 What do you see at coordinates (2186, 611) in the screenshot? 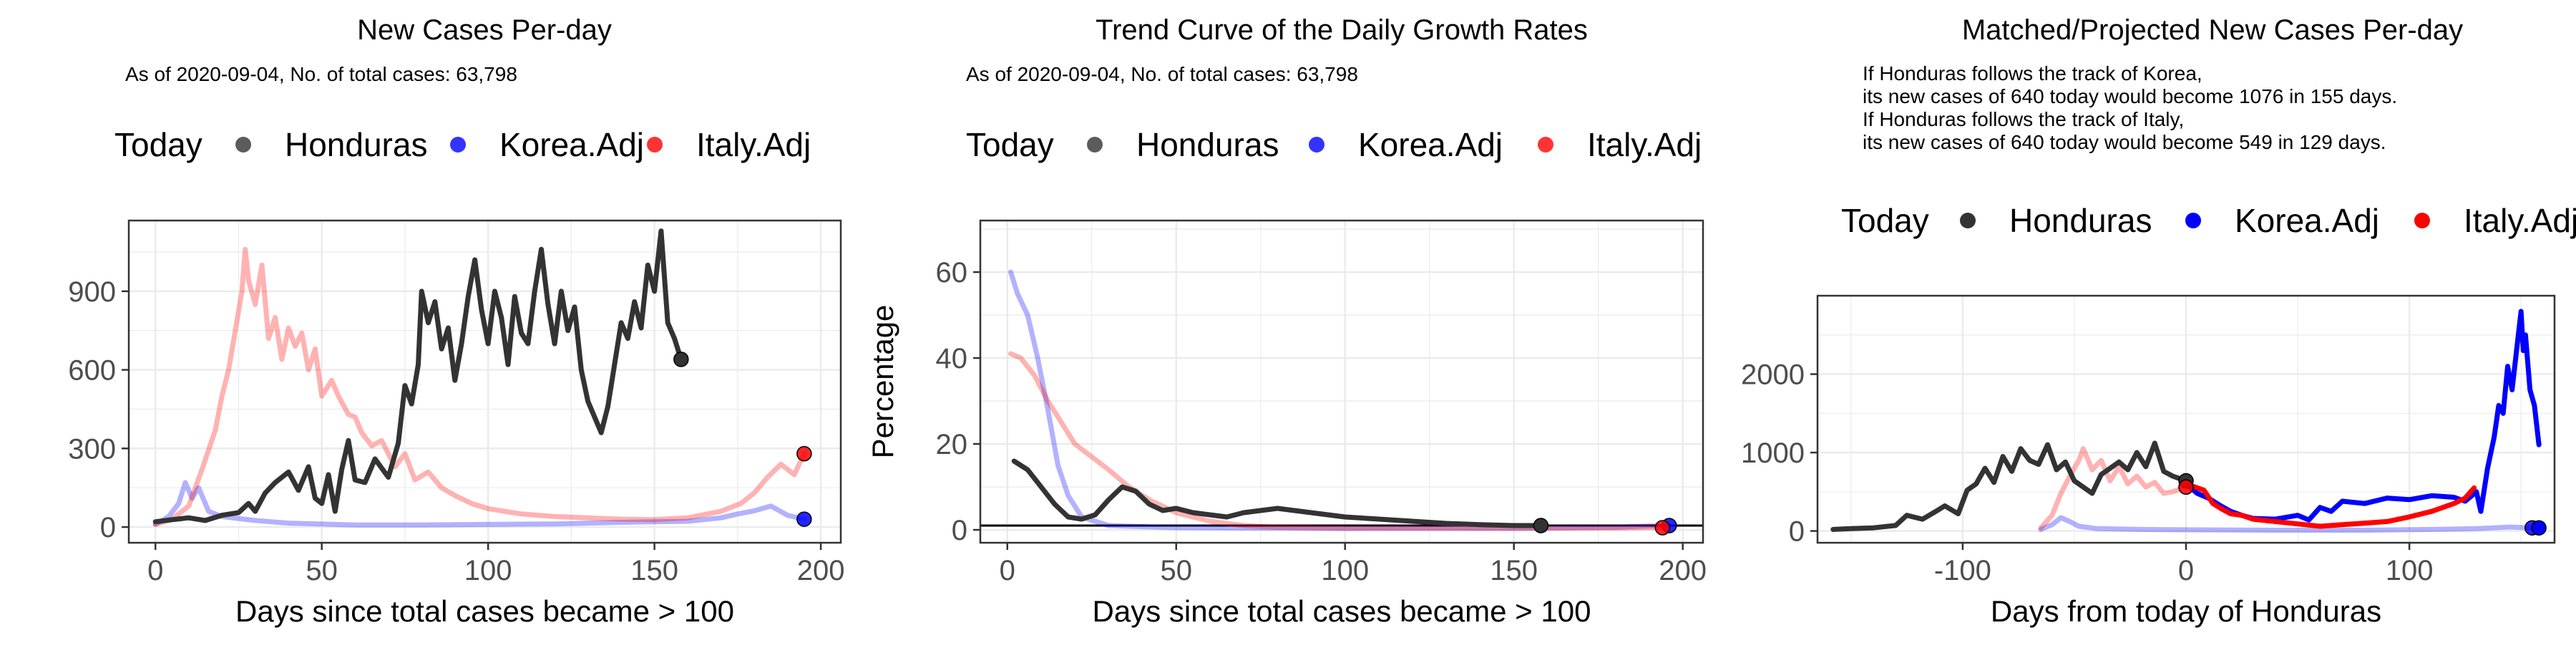
I see `x-axis-label: Days from today of Honduras` at bounding box center [2186, 611].